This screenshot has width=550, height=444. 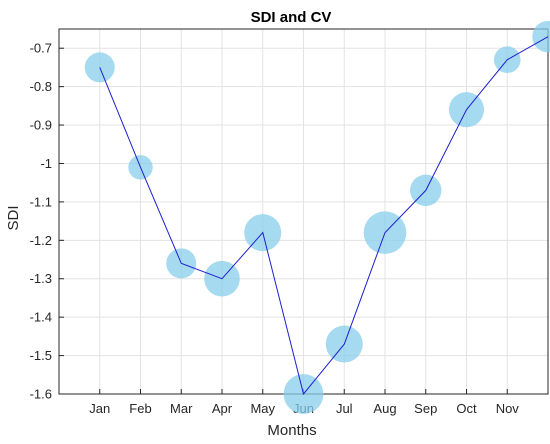 What do you see at coordinates (425, 408) in the screenshot?
I see `x-tick-label: Sep` at bounding box center [425, 408].